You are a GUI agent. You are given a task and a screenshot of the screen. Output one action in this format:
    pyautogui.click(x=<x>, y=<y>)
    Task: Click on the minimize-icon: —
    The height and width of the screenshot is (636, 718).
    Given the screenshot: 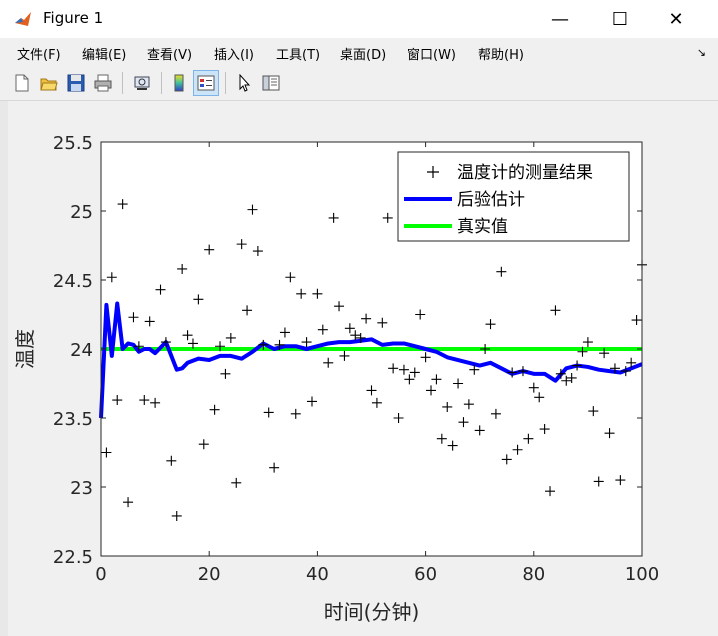 What is the action you would take?
    pyautogui.click(x=560, y=19)
    